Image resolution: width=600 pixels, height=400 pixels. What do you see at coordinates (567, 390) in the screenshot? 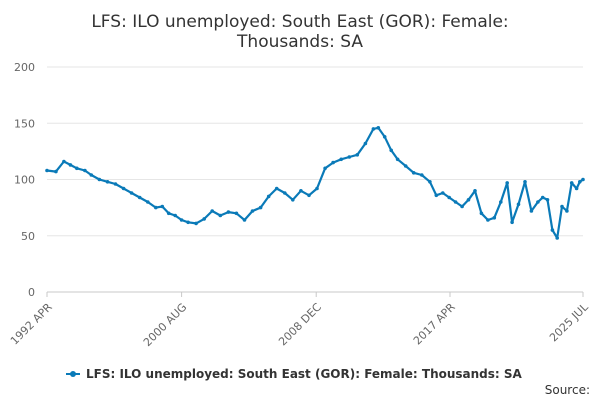
I see `source-label: Source:` at bounding box center [567, 390].